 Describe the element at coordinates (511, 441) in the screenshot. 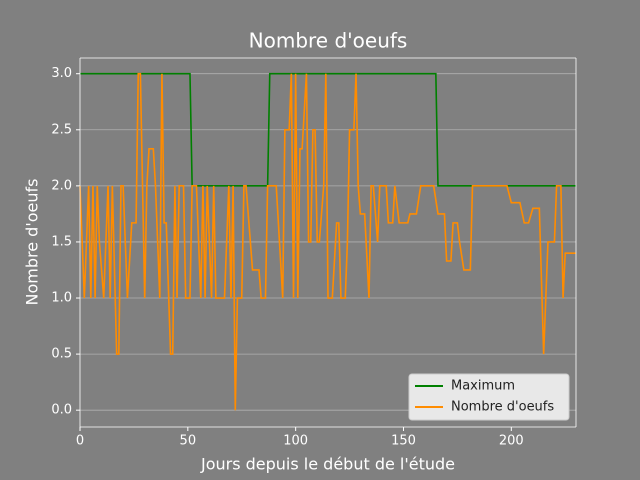

I see `x-tick-label: 200` at that location.